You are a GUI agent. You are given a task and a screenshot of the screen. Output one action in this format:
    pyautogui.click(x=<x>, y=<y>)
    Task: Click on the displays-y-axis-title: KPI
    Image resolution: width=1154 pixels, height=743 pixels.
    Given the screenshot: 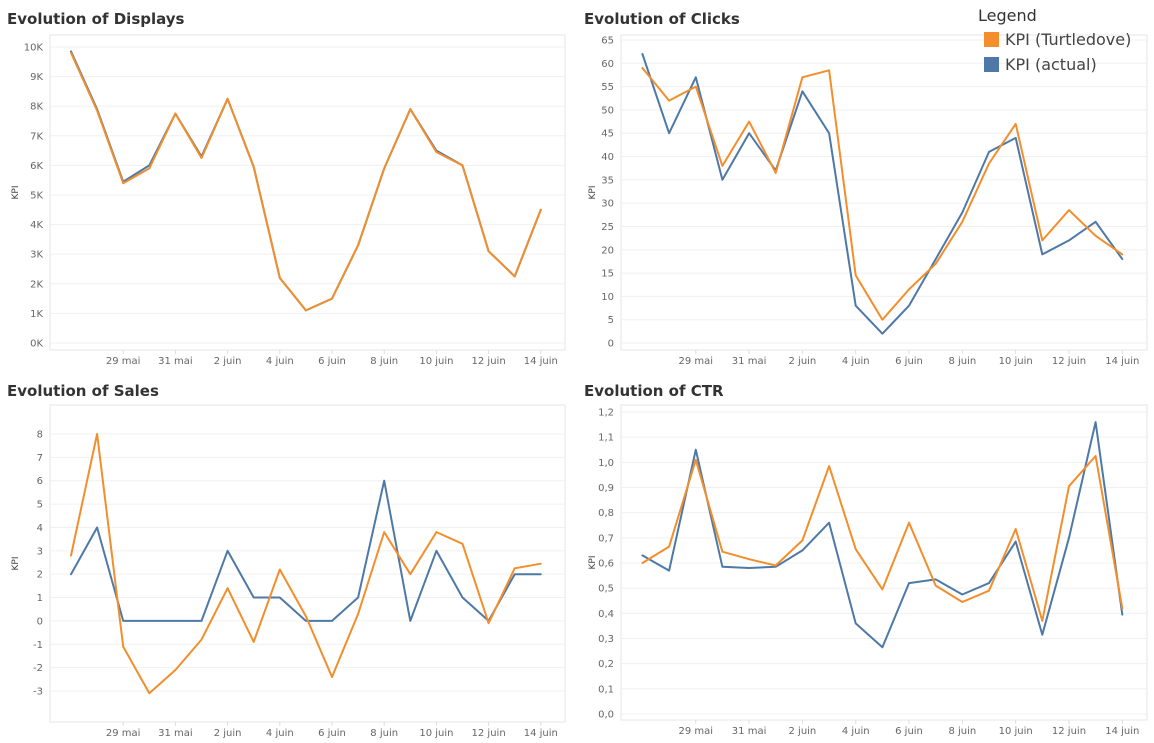 What is the action you would take?
    pyautogui.click(x=16, y=193)
    